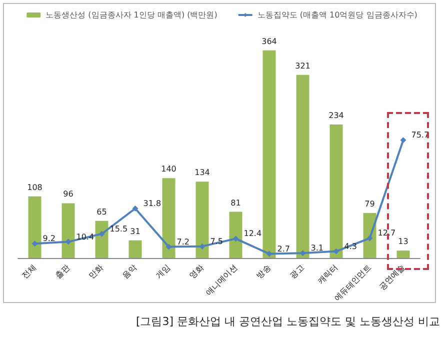 The image size is (444, 339). I want to click on data-label: 65, so click(101, 211).